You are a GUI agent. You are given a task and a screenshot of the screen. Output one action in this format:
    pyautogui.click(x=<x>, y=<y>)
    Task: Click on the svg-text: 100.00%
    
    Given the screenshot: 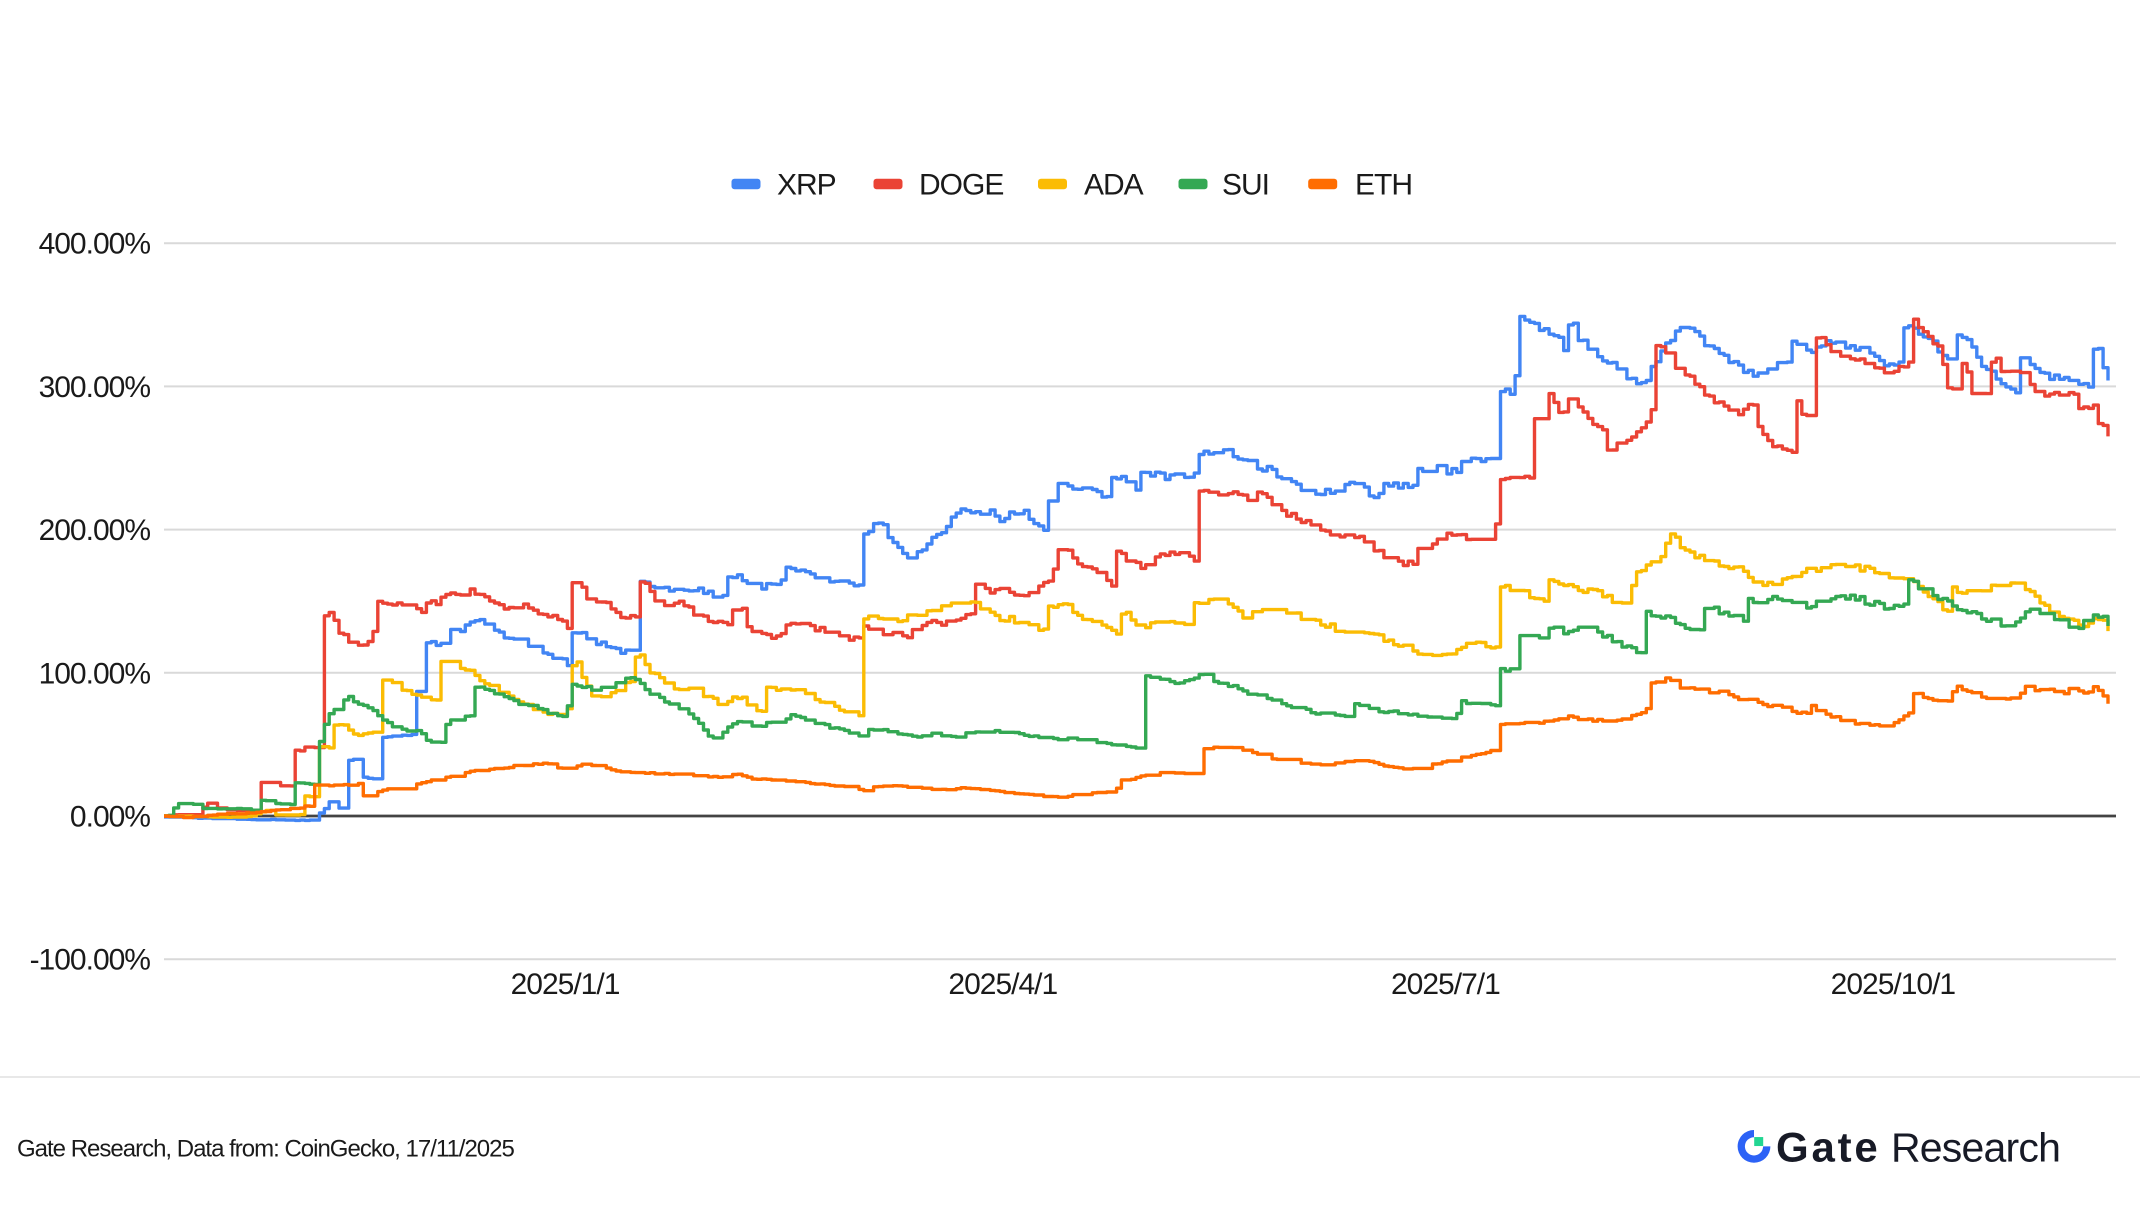 What is the action you would take?
    pyautogui.click(x=95, y=673)
    